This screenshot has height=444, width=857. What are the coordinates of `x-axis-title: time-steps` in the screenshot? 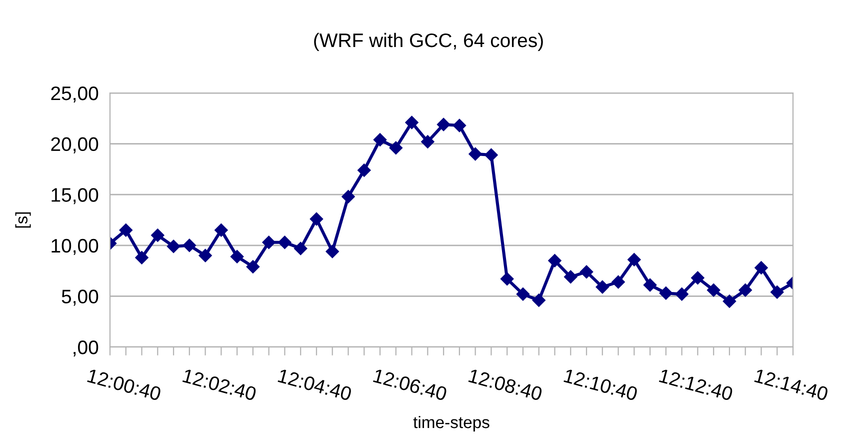 It's located at (451, 424).